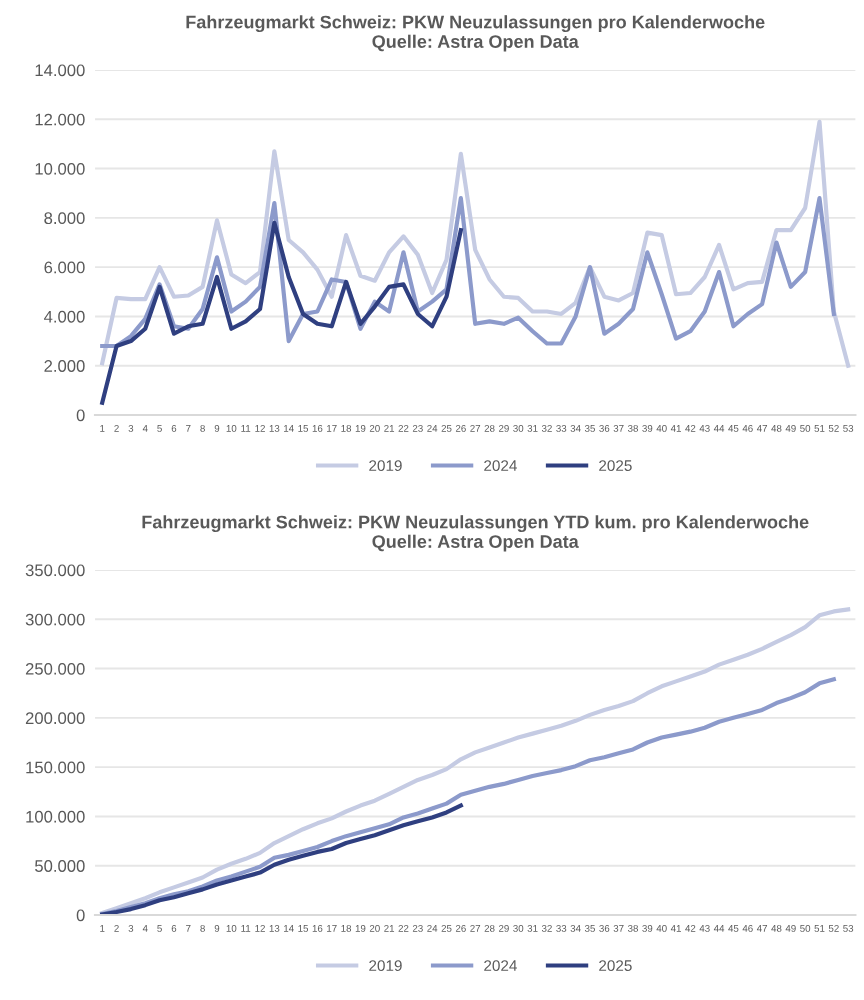 Image resolution: width=864 pixels, height=1000 pixels. I want to click on y-tick-label: 100.000, so click(55, 816).